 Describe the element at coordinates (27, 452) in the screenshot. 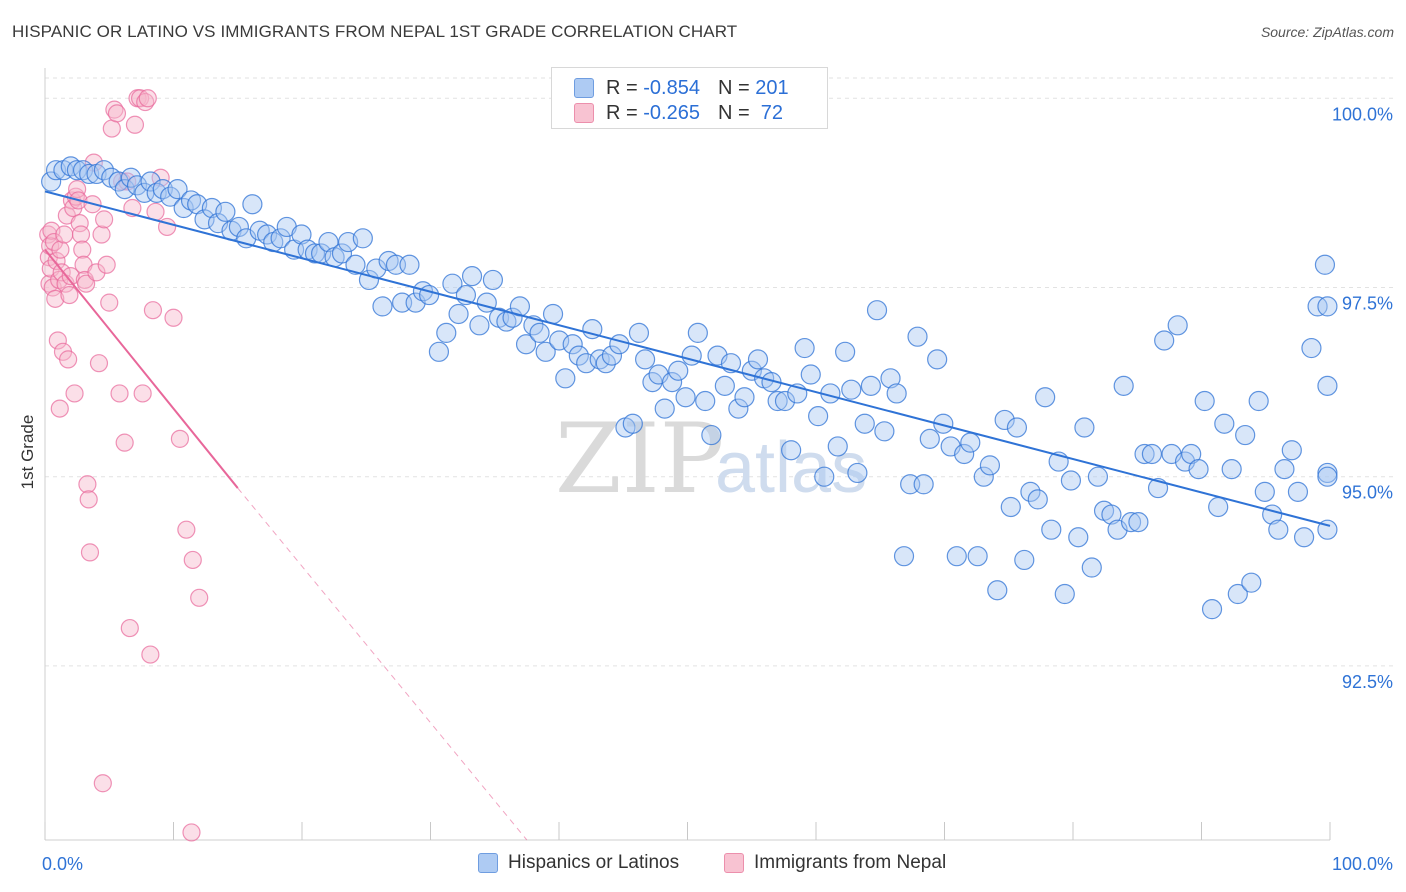

I see `y-axis-label: 1st Grade` at that location.